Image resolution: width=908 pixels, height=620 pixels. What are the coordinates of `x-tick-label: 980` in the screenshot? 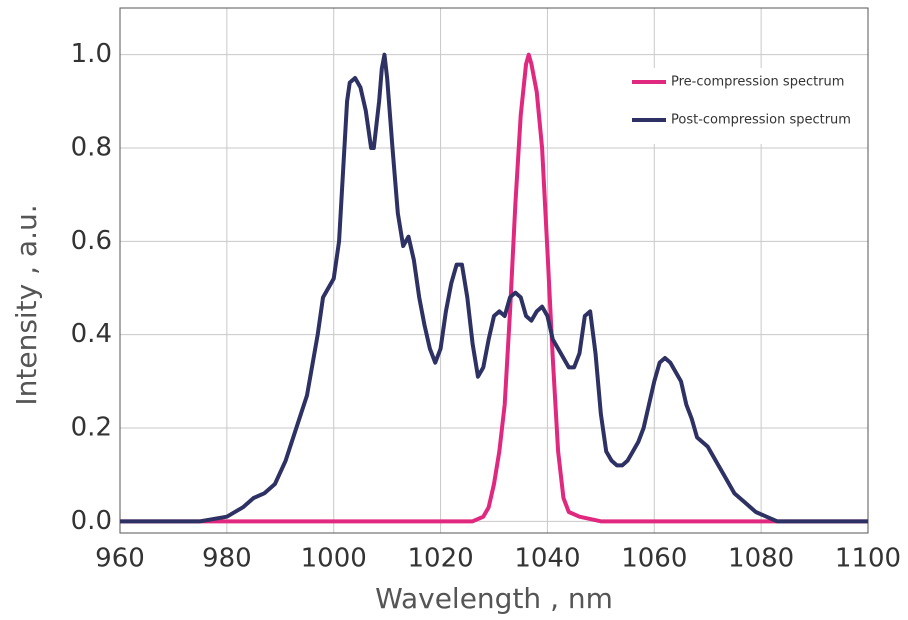 It's located at (227, 559).